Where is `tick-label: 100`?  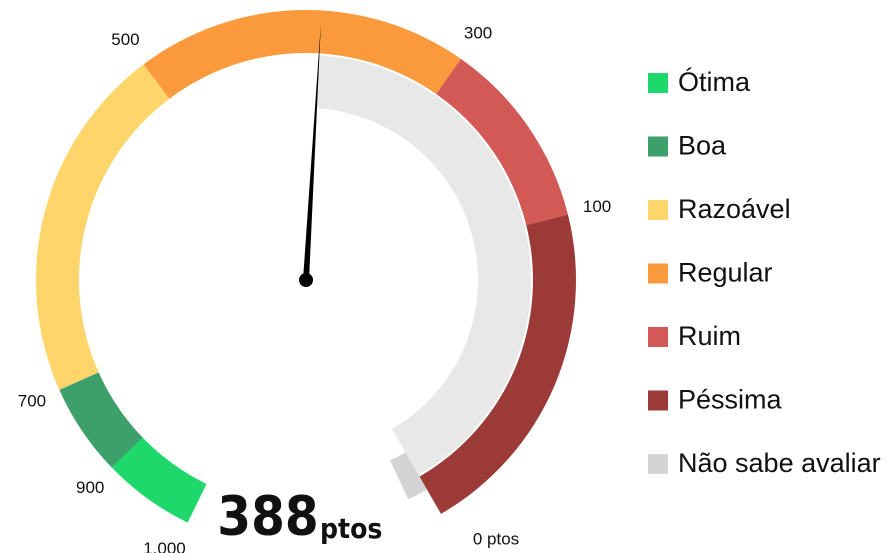 tick-label: 100 is located at coordinates (597, 206).